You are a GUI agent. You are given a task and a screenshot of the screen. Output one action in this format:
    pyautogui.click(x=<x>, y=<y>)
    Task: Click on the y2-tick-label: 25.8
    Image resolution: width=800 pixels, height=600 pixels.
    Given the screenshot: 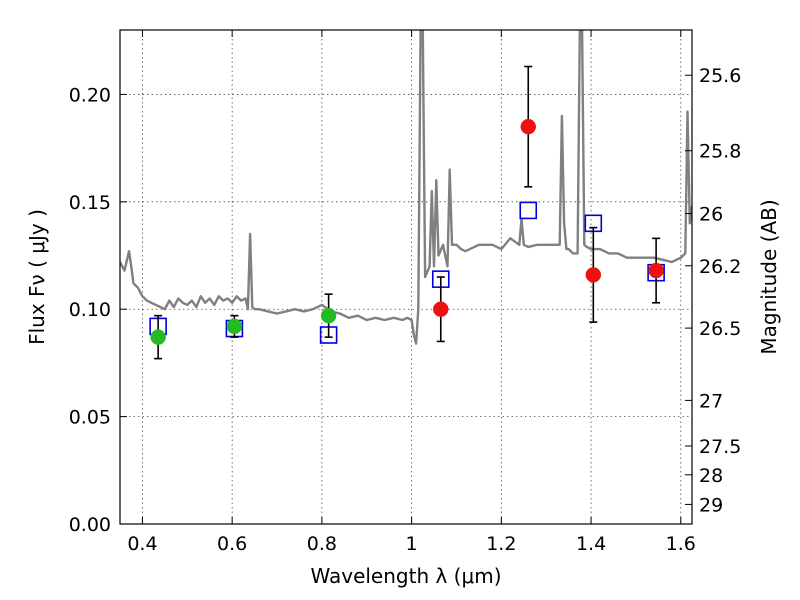 What is the action you would take?
    pyautogui.click(x=720, y=152)
    